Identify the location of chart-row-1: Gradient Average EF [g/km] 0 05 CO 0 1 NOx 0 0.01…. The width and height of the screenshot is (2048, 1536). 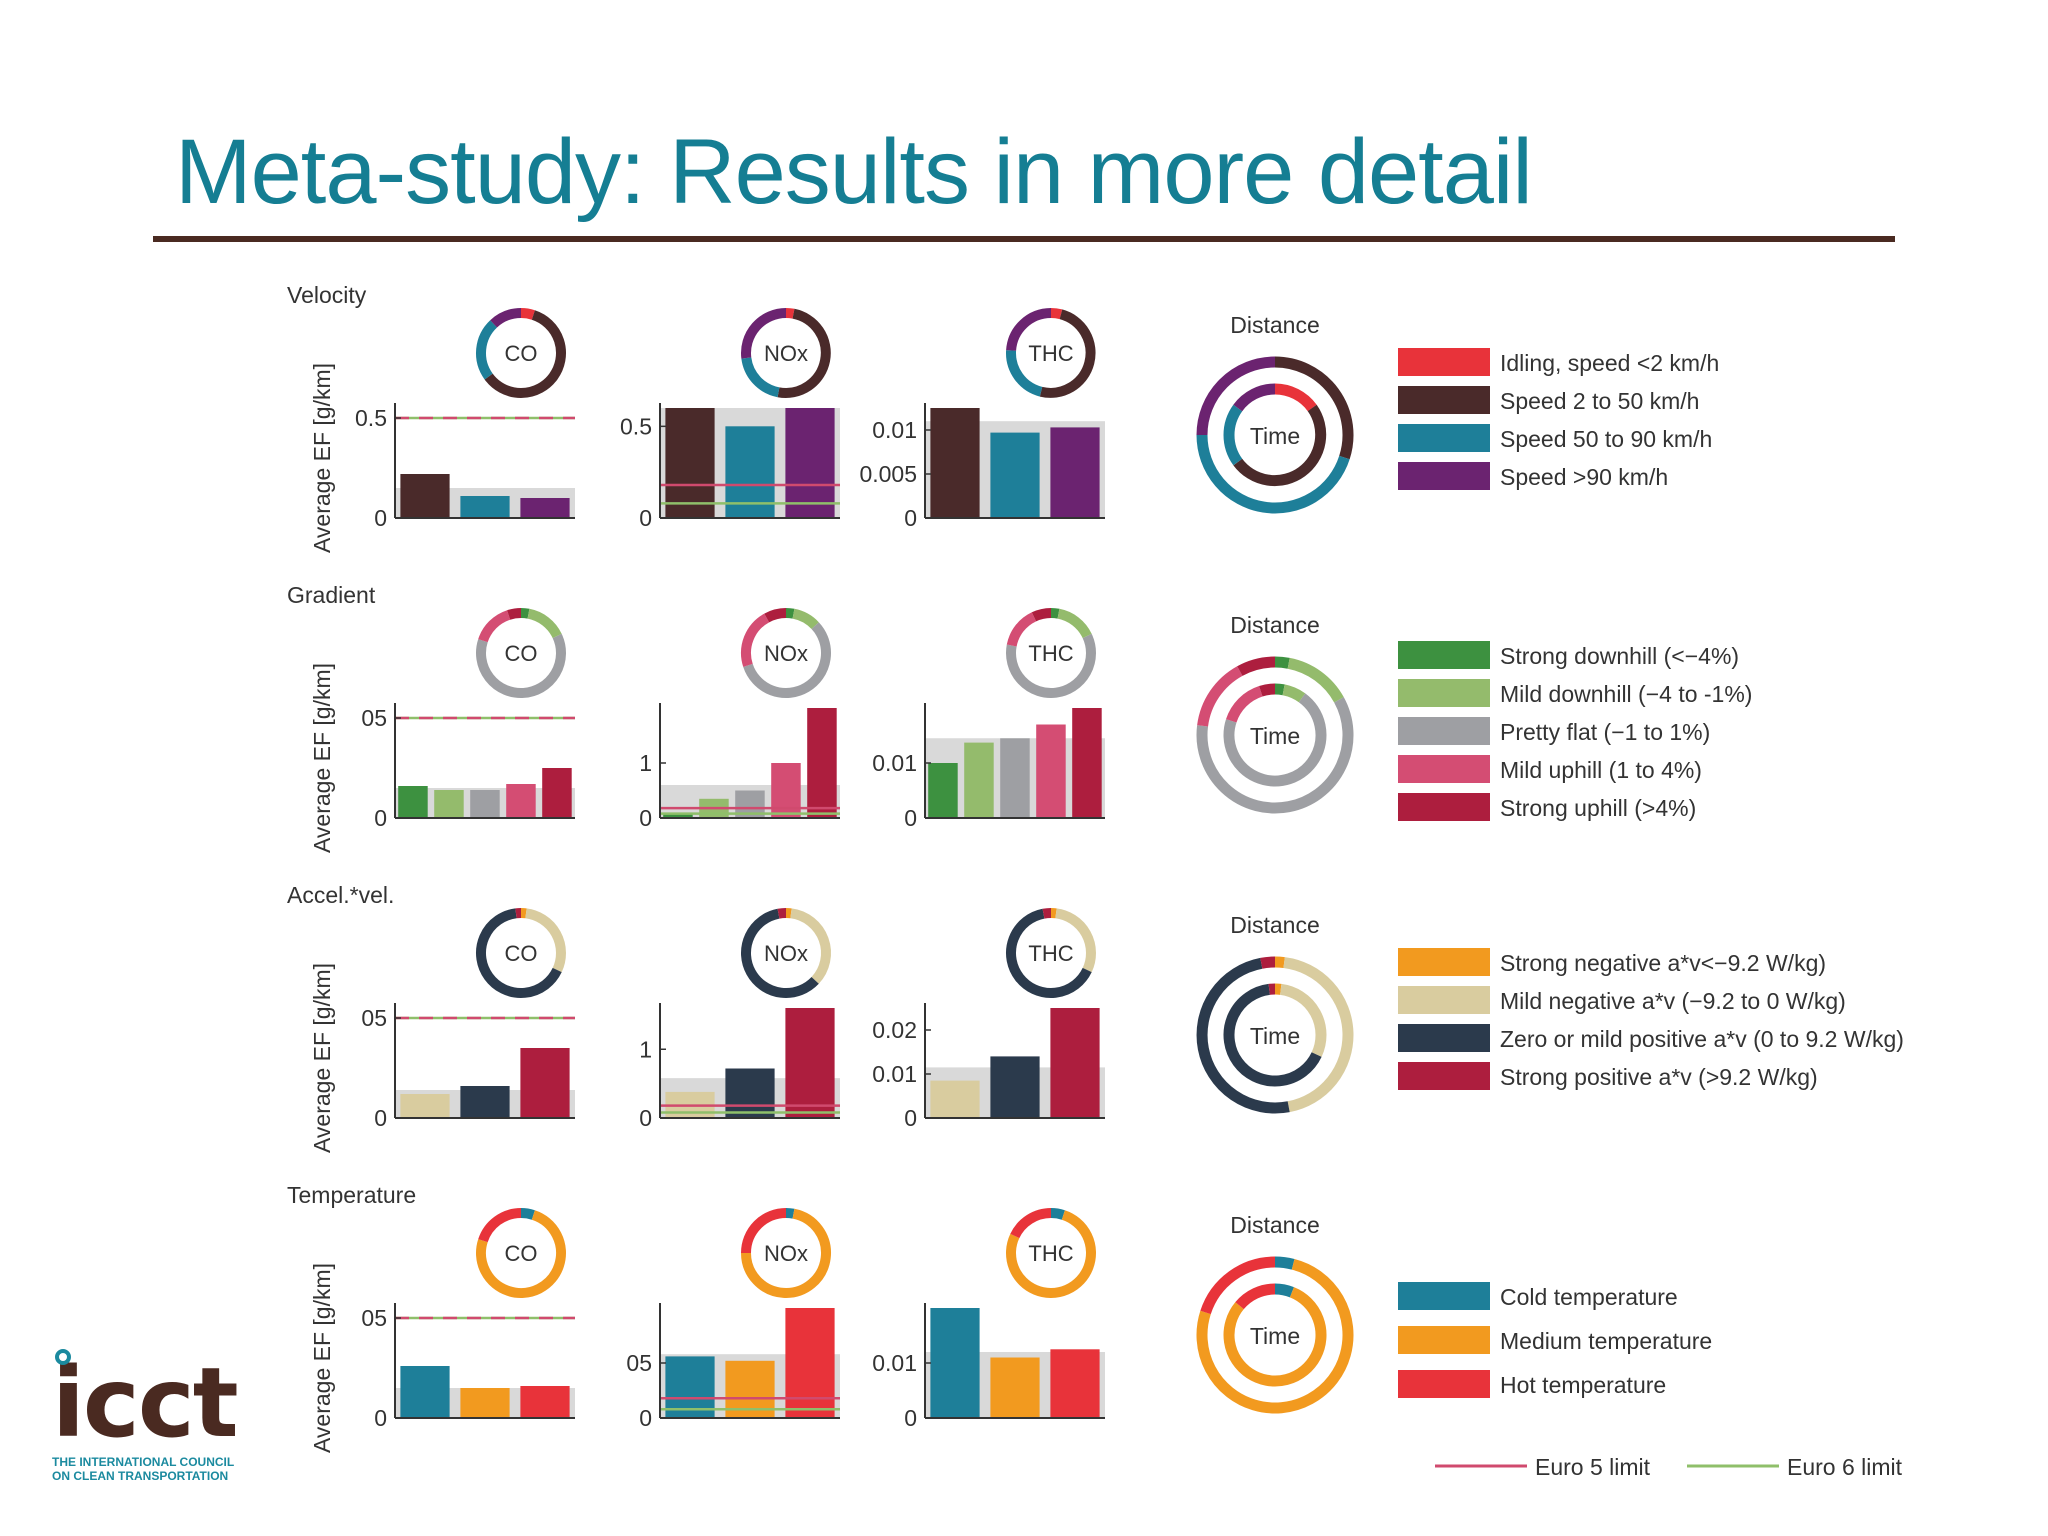
(1019, 717).